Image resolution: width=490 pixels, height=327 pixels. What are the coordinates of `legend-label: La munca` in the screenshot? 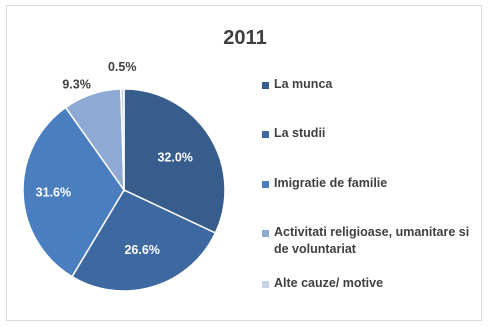 It's located at (303, 84).